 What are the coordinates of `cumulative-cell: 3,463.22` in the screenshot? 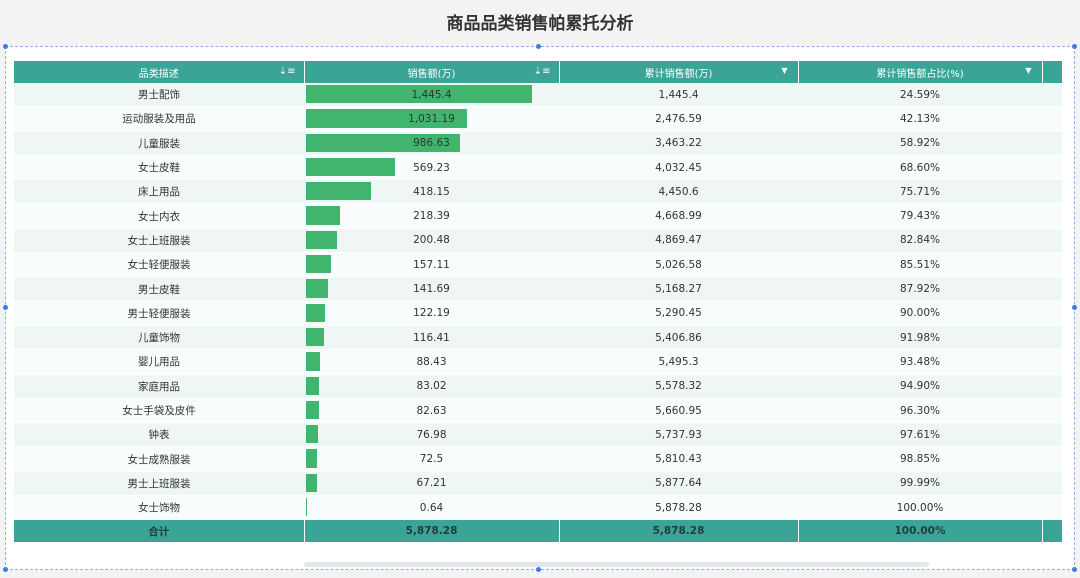 It's located at (678, 143).